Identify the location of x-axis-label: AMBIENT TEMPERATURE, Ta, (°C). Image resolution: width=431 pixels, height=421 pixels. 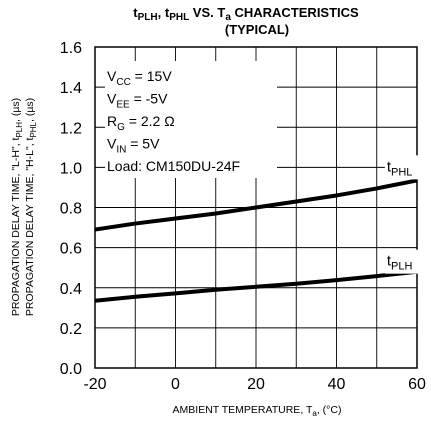
(257, 411).